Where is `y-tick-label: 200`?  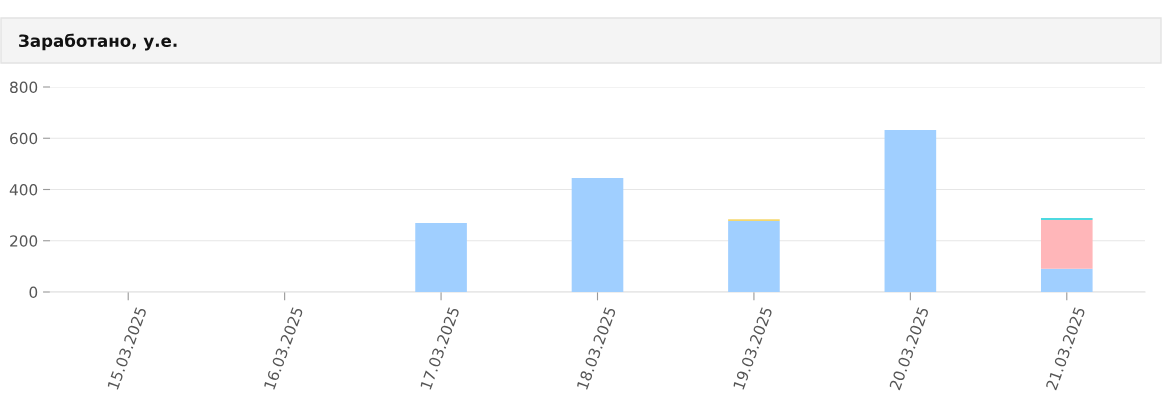 y-tick-label: 200 is located at coordinates (24, 241).